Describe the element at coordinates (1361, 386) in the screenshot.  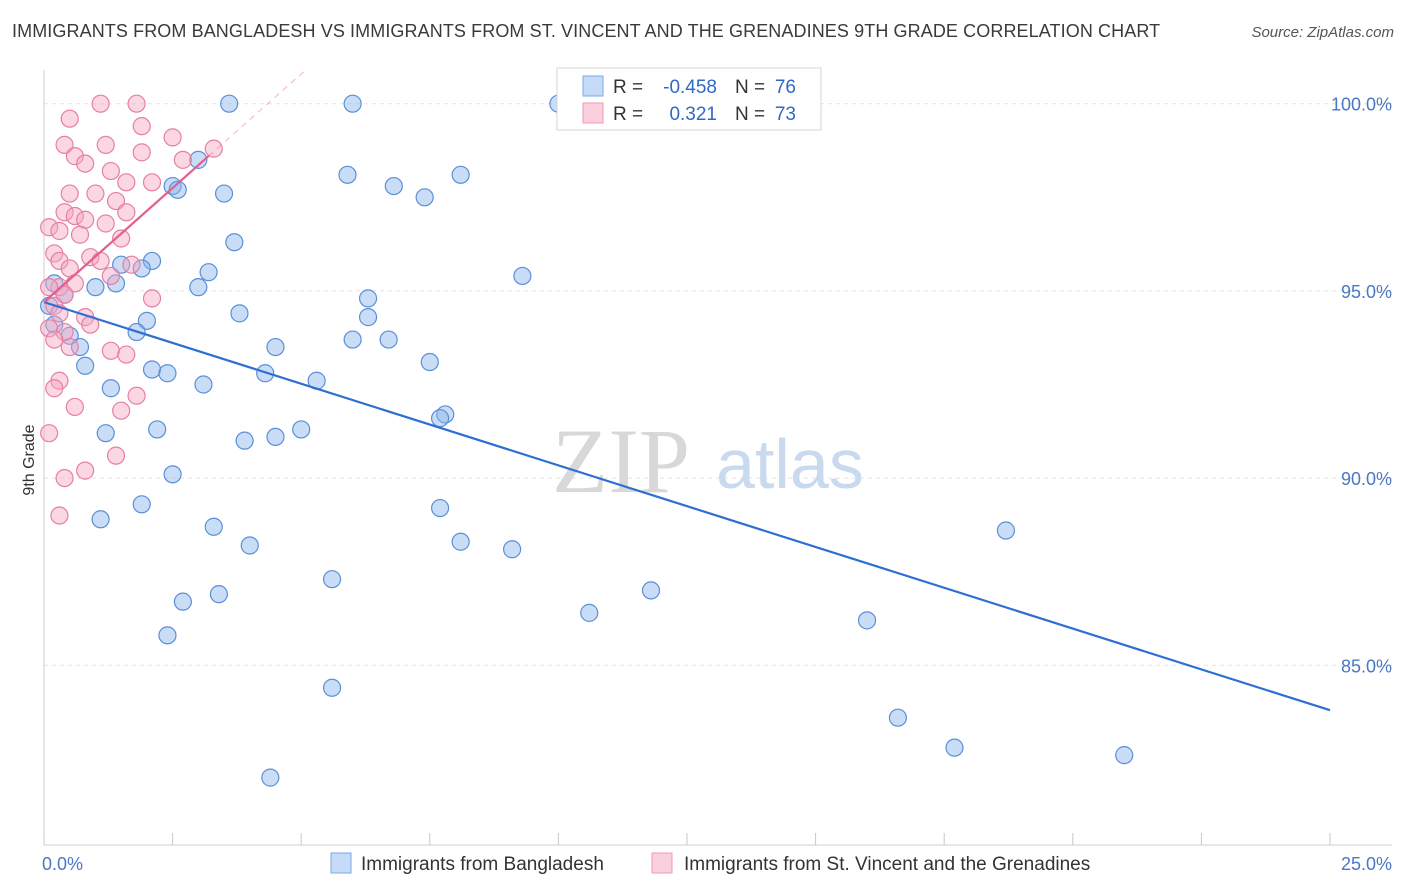
I see `y-tick-labels: 85.0% 90.0% 95.0% 100.0%` at that location.